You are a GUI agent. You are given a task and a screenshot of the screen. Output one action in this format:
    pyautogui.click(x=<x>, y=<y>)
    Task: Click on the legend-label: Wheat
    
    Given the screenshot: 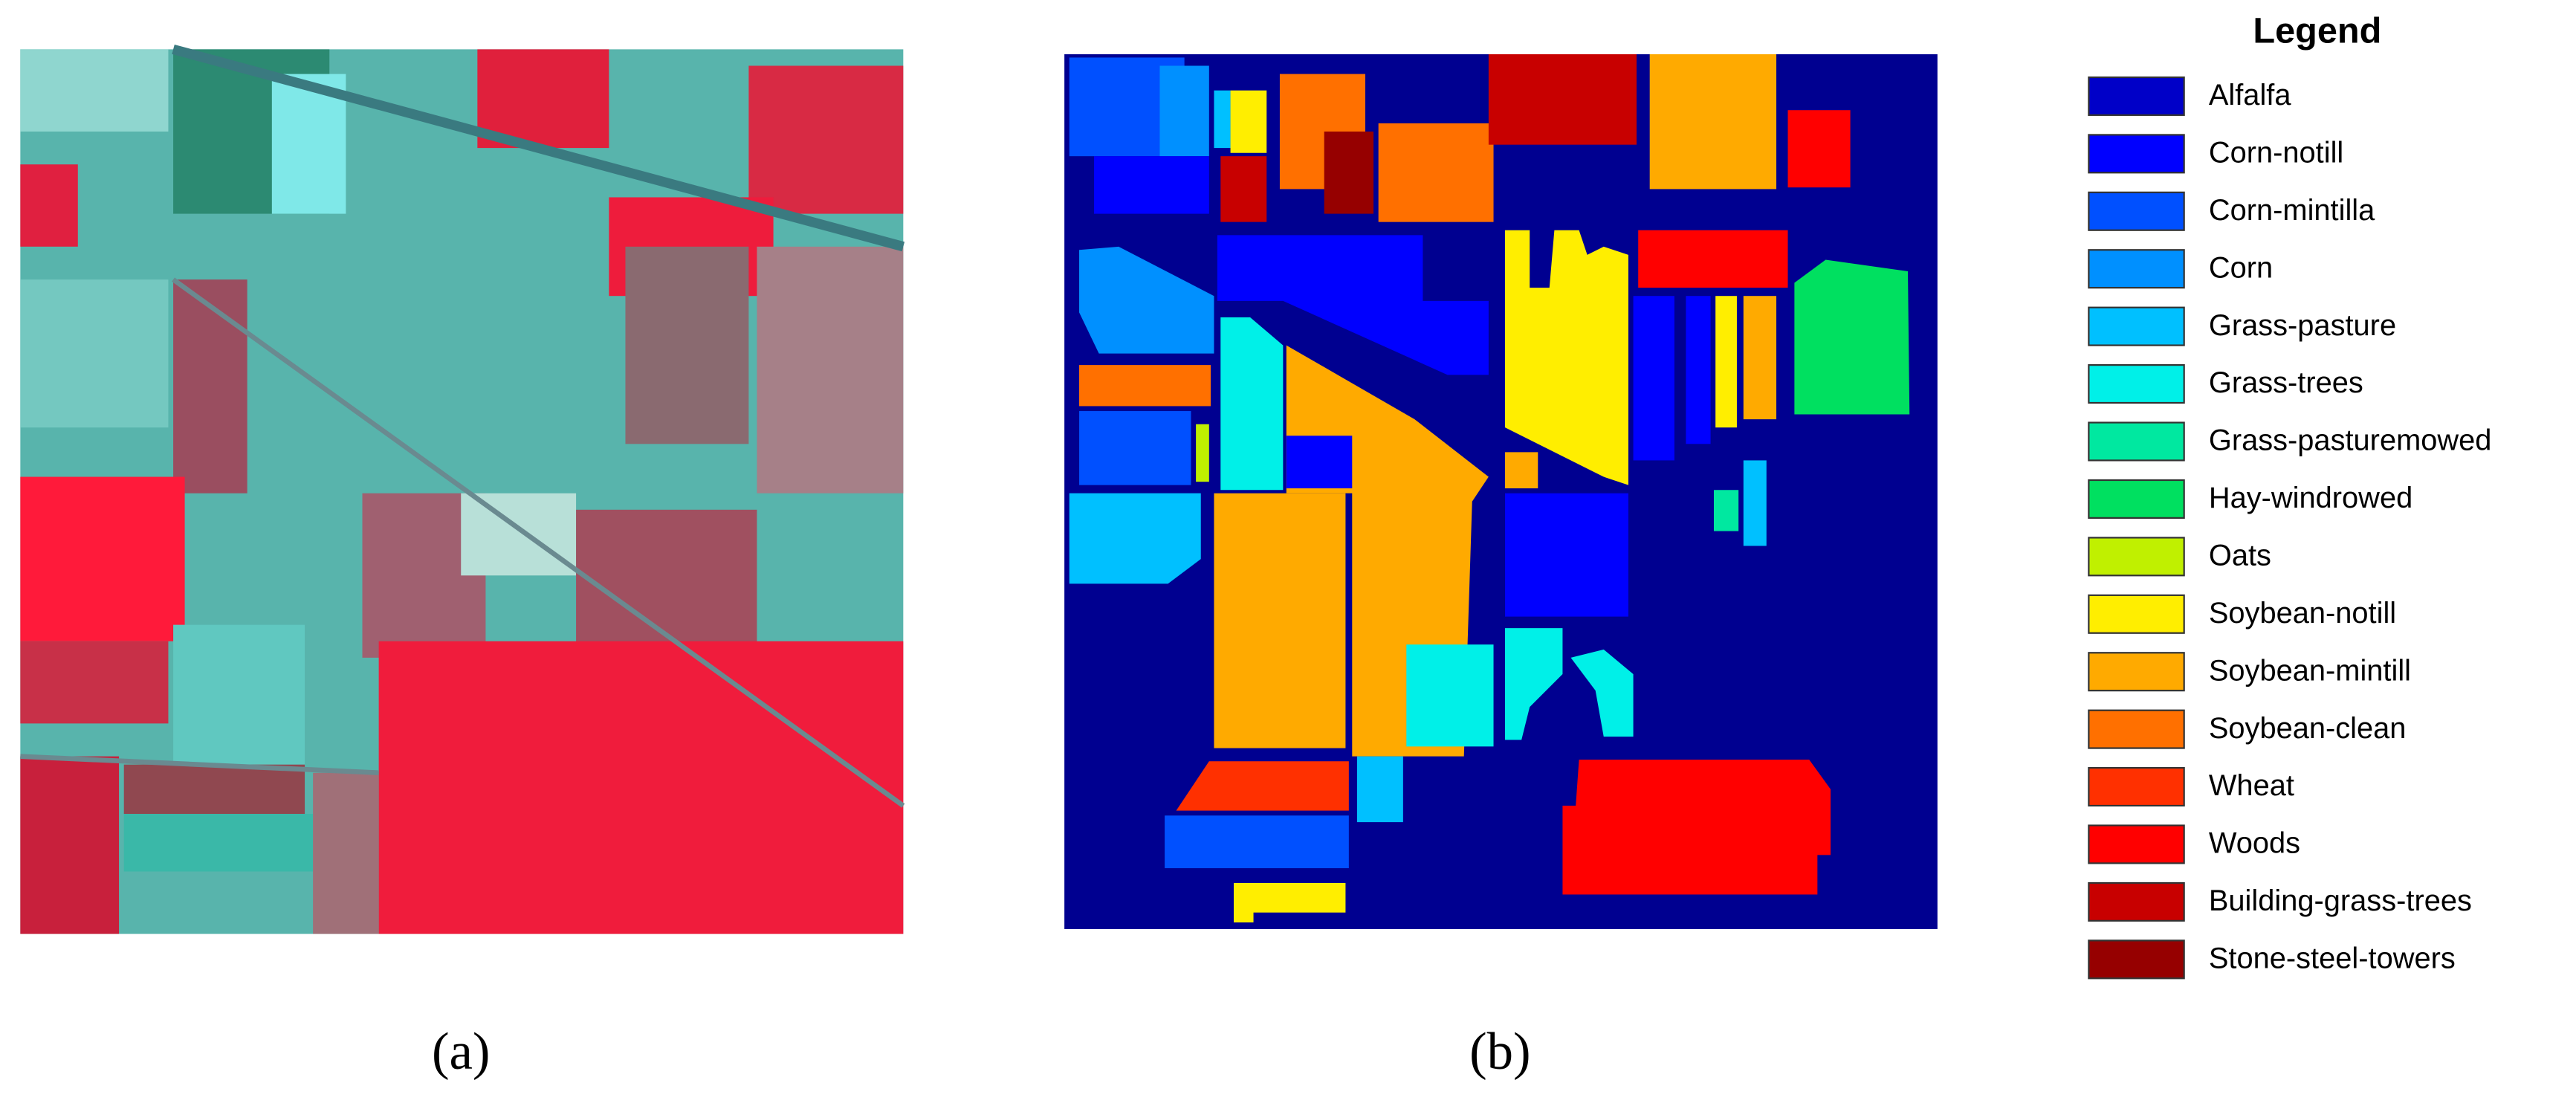 What is the action you would take?
    pyautogui.click(x=2251, y=785)
    